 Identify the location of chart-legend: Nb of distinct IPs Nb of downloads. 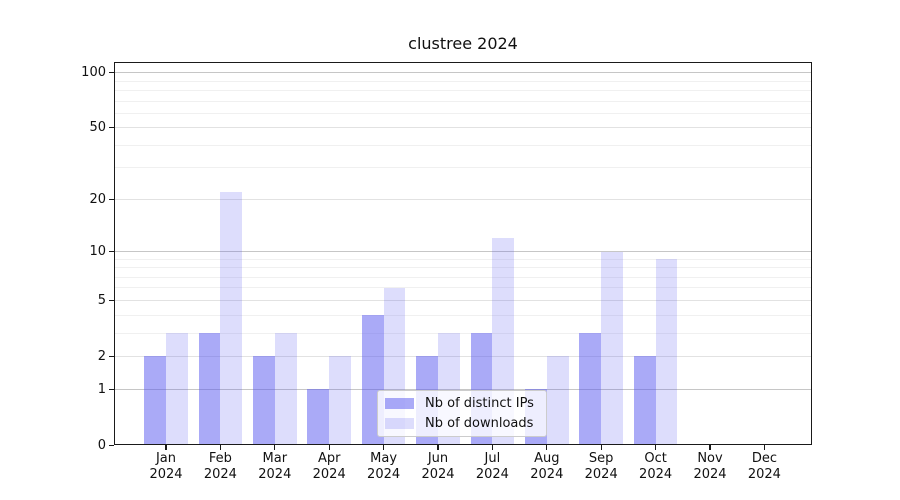
(462, 413).